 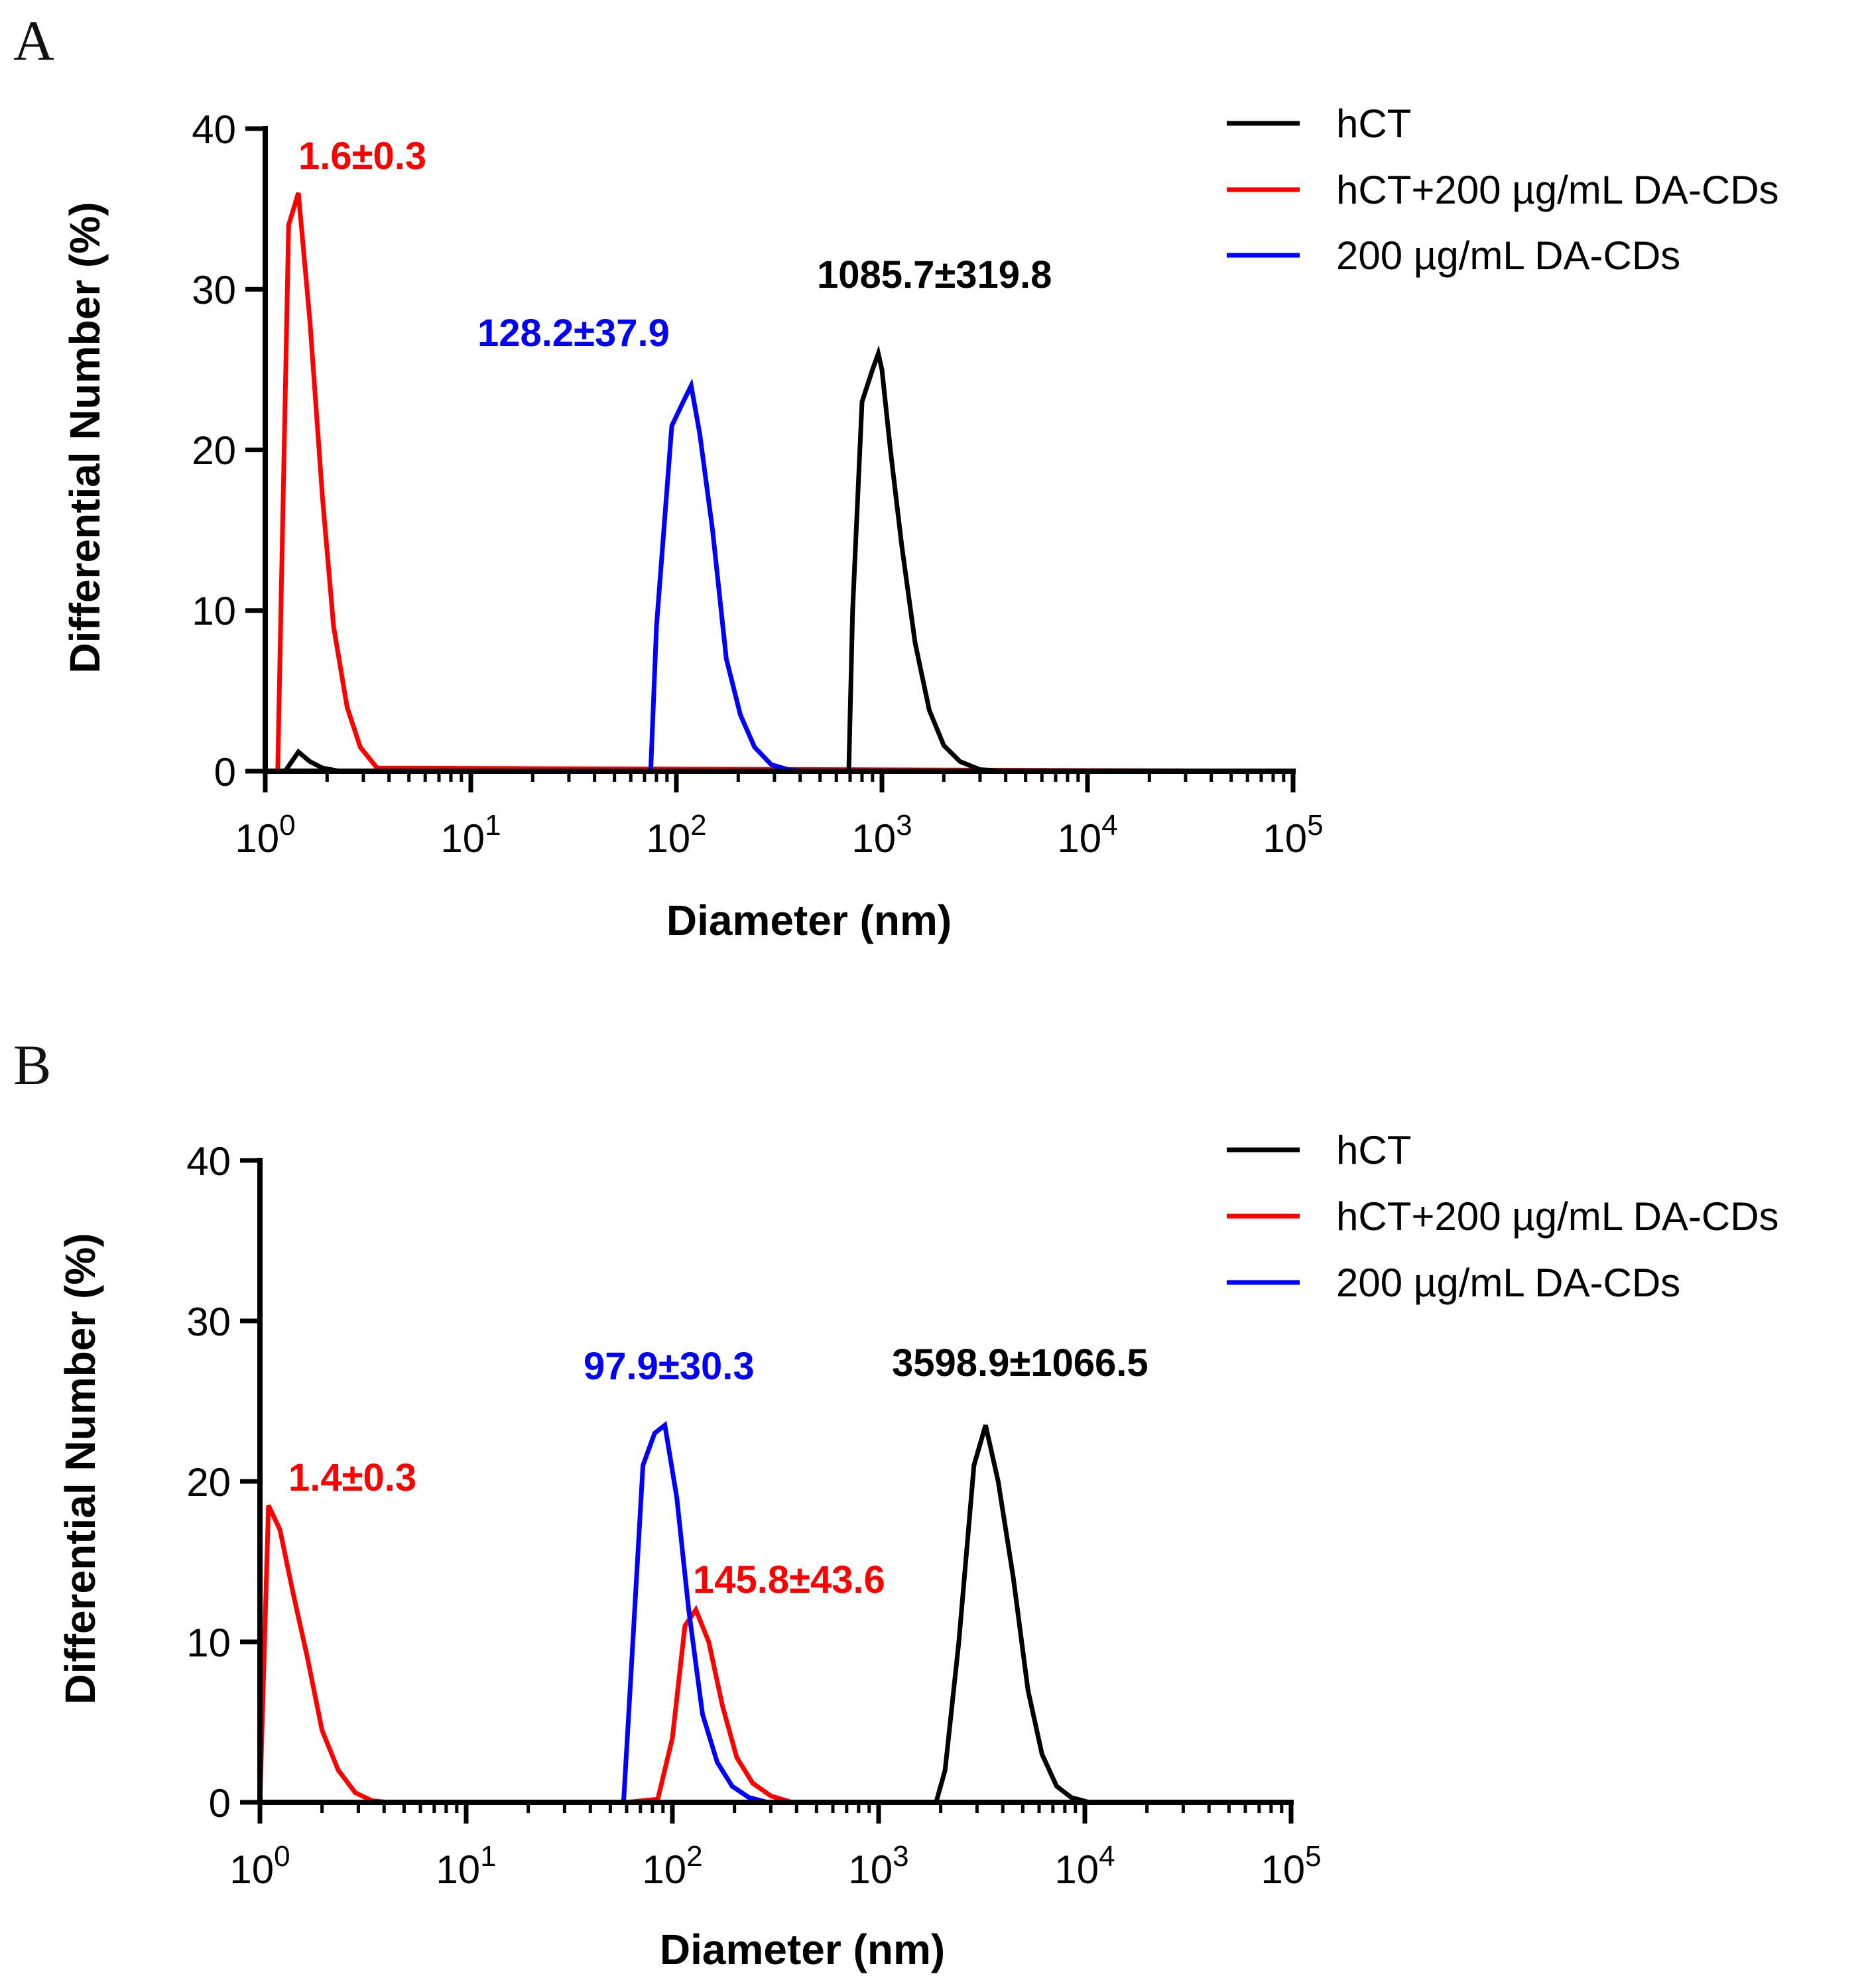 What do you see at coordinates (33, 40) in the screenshot?
I see `panel-label: A` at bounding box center [33, 40].